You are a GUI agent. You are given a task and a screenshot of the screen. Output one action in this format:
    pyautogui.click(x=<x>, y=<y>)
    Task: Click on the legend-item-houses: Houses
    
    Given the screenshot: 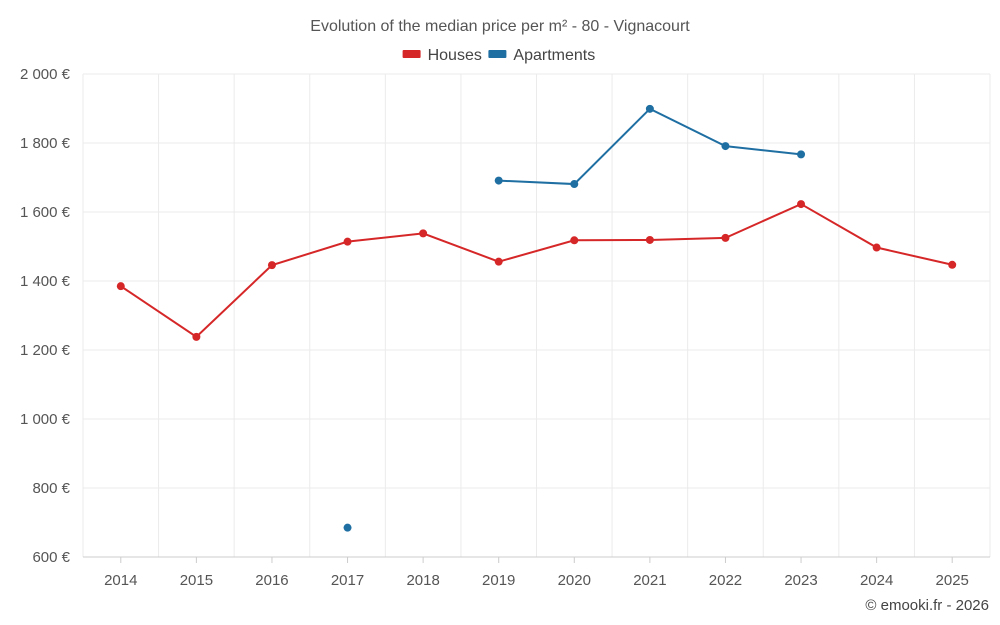 What is the action you would take?
    pyautogui.click(x=442, y=55)
    